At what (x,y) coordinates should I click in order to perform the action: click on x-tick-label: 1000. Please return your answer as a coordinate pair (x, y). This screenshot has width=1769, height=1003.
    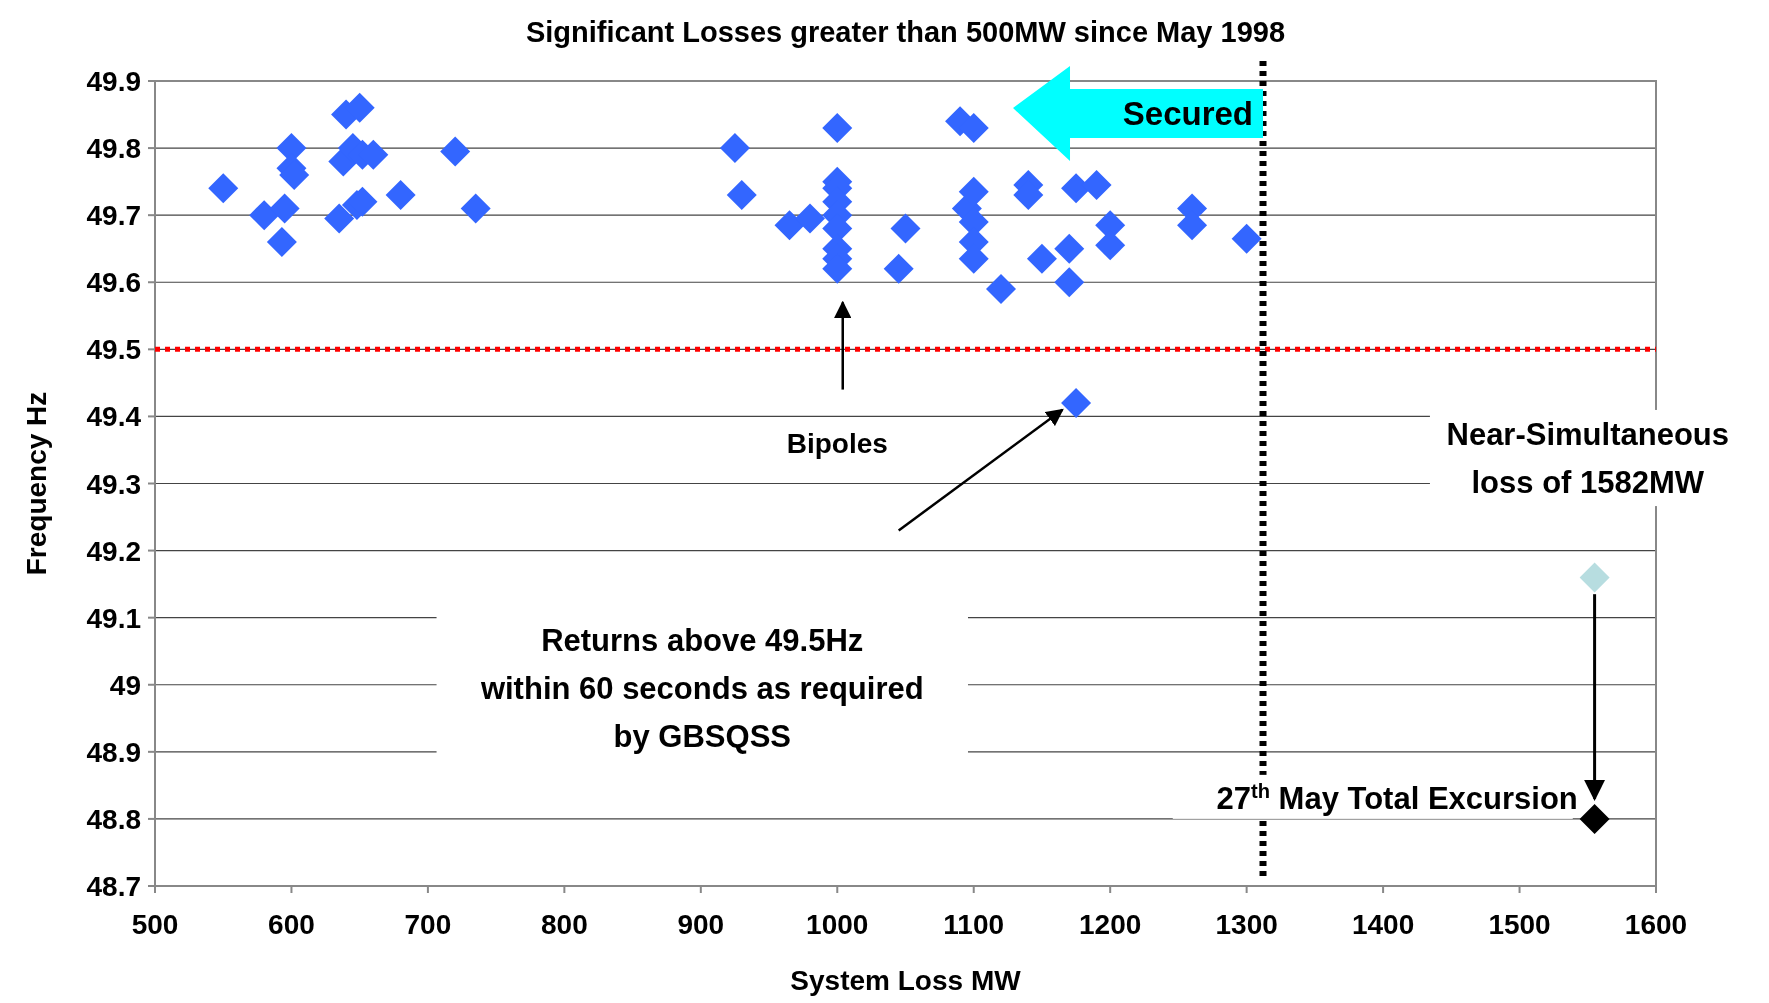
    Looking at the image, I should click on (837, 924).